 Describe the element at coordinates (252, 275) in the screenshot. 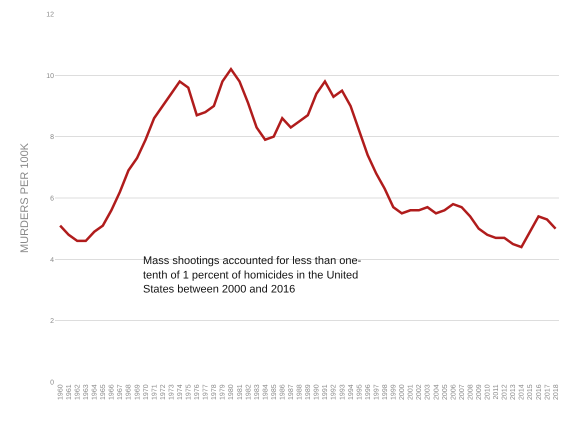

I see `annotation: Mass shootings accounted for less than one- tenth of 1 percent of homicides in the United States between 2000 and 2016` at that location.